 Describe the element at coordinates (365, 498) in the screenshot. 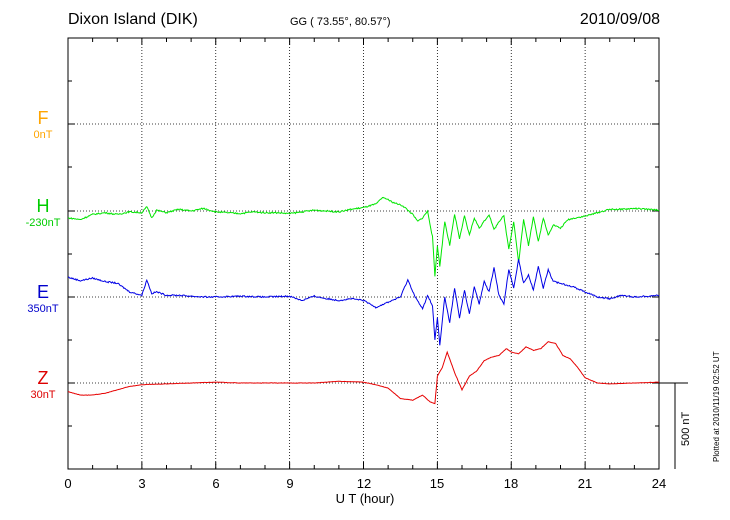

I see `x-axis-label: U T (hour)` at that location.